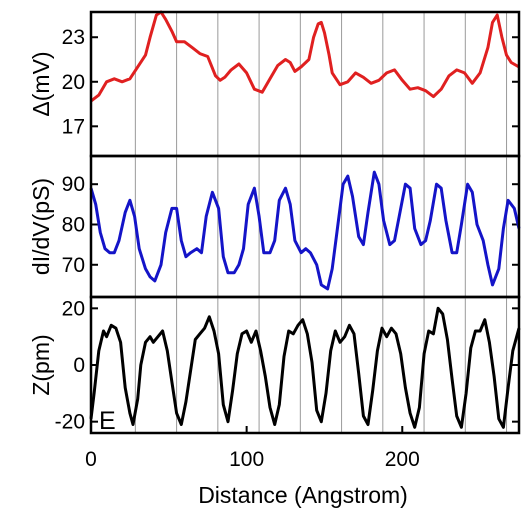  What do you see at coordinates (303, 495) in the screenshot?
I see `x-axis-label: Distance (Angstrom)` at bounding box center [303, 495].